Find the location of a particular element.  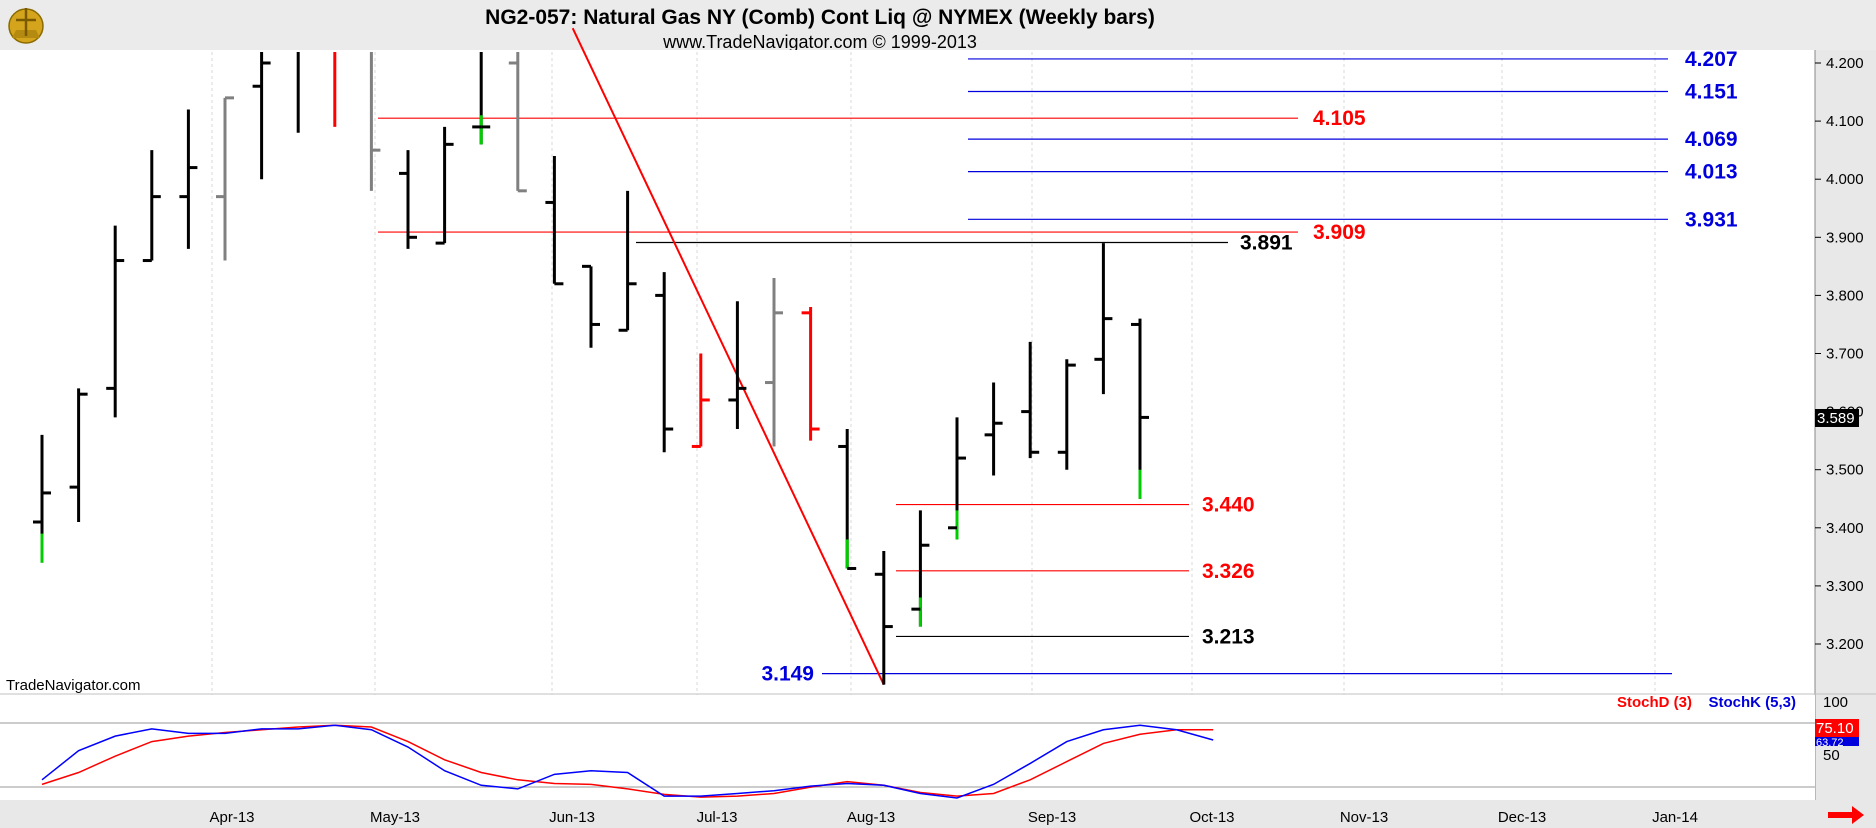

y-tick-label: 4.200 is located at coordinates (1845, 63).